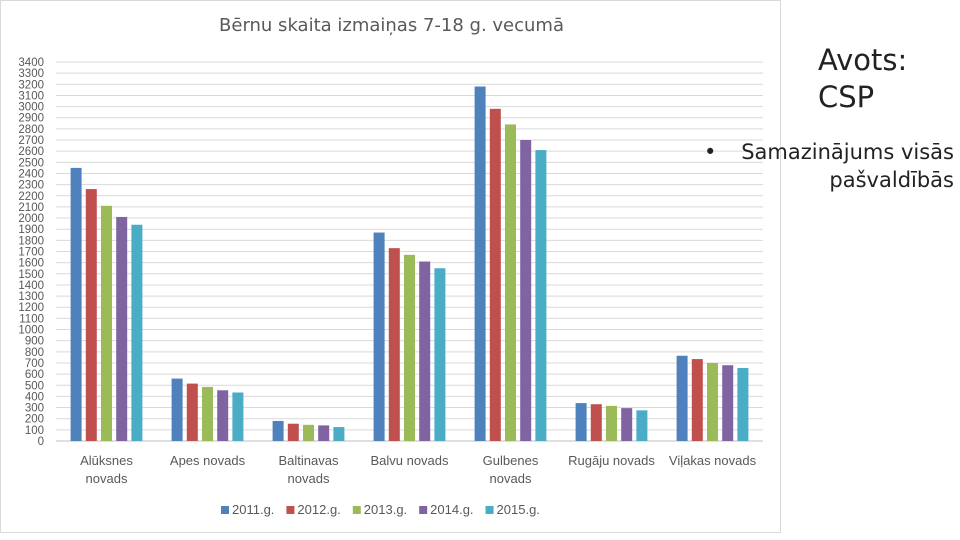 This screenshot has height=540, width=960. I want to click on x-tick-label: Viļakas novads, so click(713, 460).